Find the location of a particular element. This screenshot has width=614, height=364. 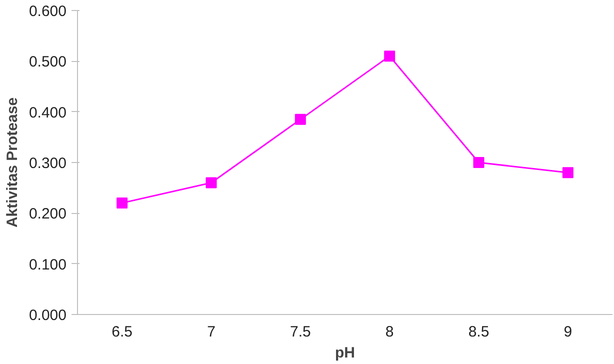

x-axis-title: pH is located at coordinates (345, 353).